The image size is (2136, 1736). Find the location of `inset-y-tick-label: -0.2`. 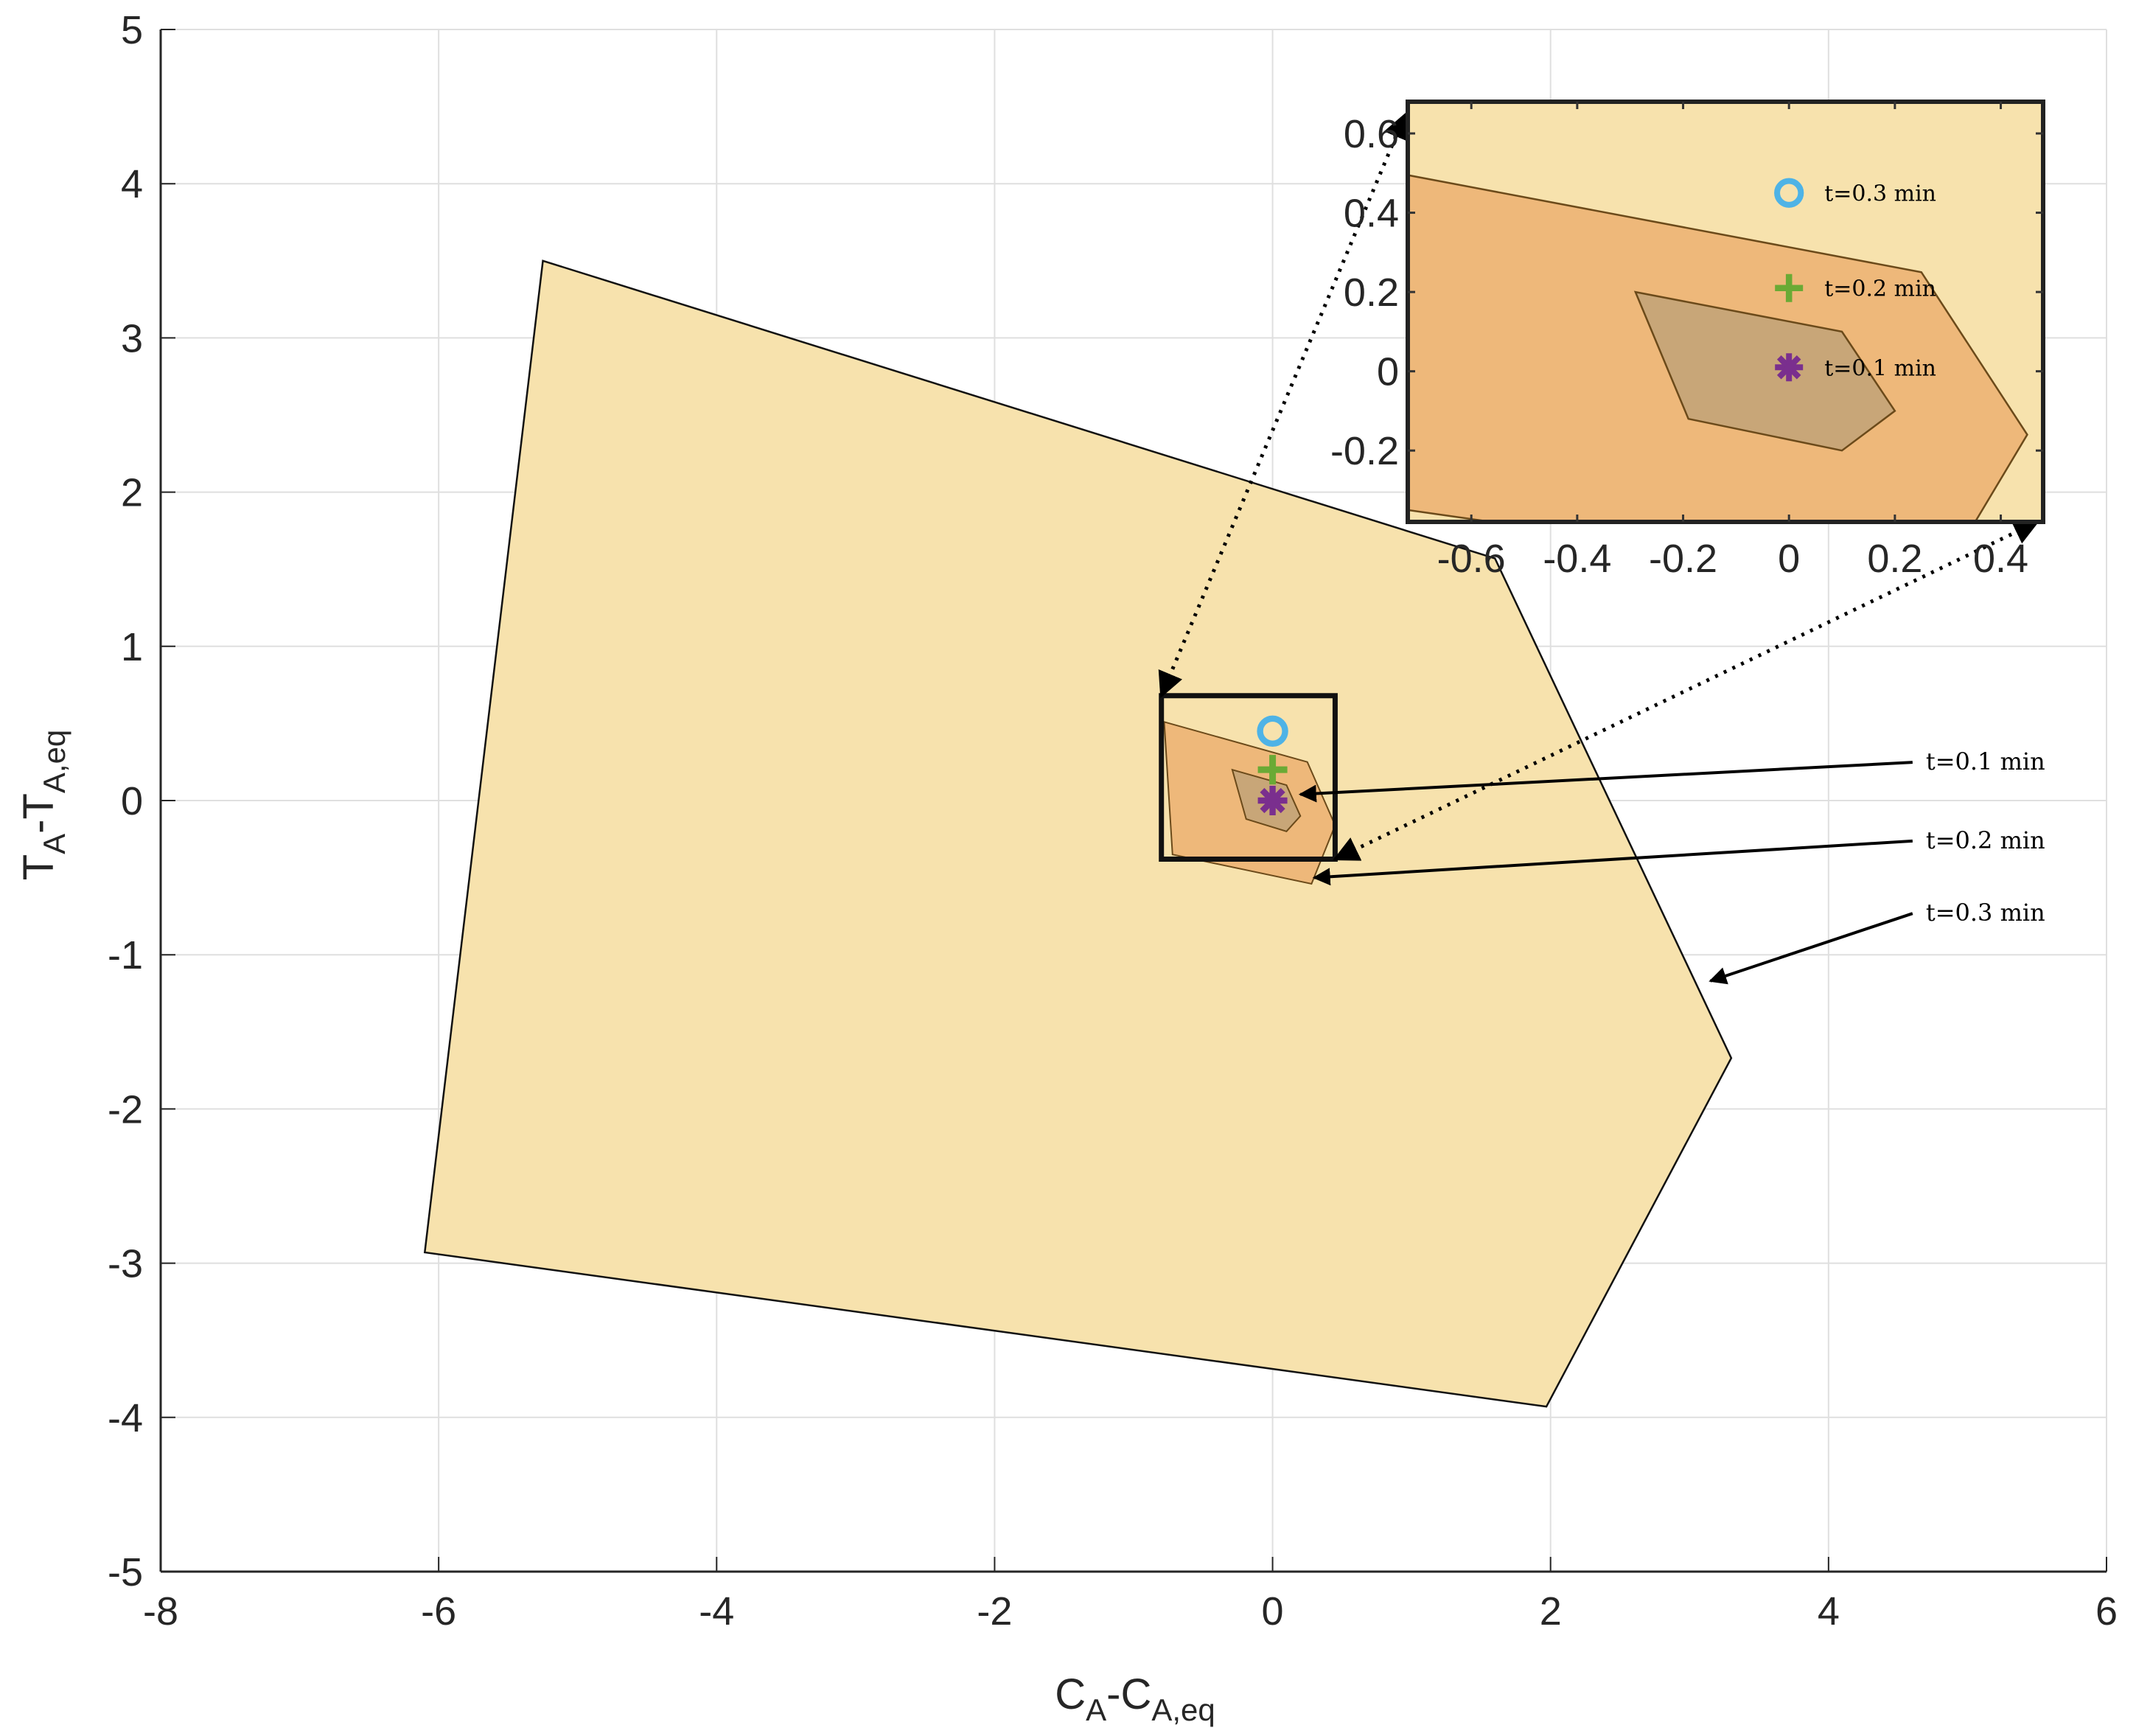

inset-y-tick-label: -0.2 is located at coordinates (1364, 451).